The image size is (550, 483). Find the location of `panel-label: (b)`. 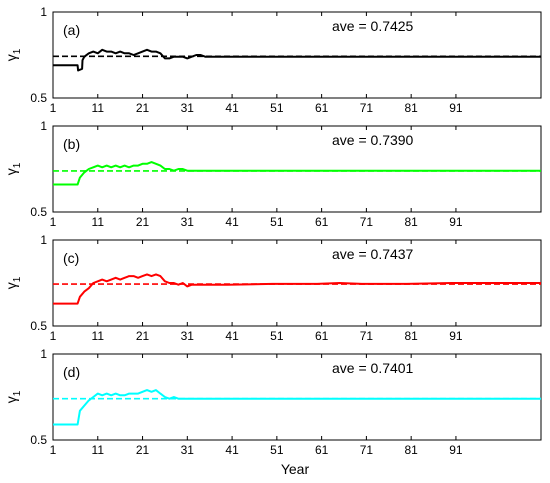

panel-label: (b) is located at coordinates (71, 144).